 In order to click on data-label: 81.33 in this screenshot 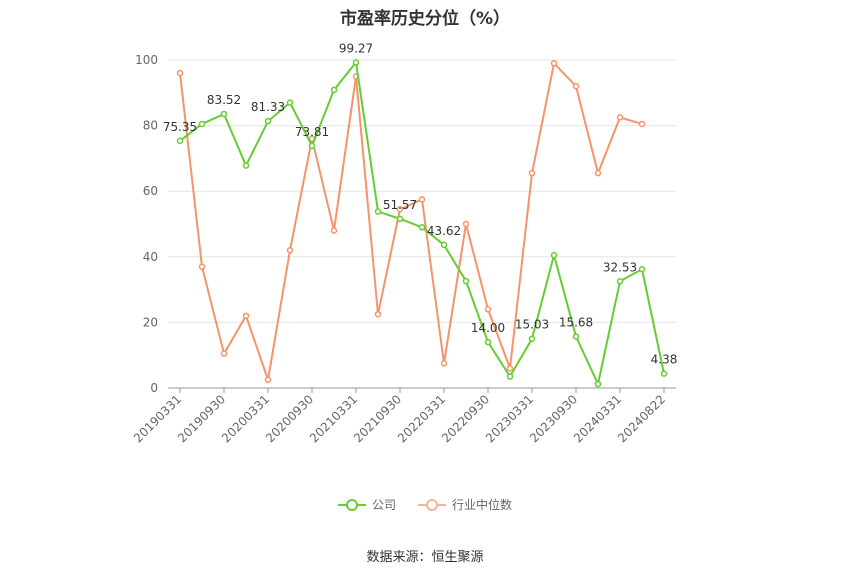, I will do `click(268, 107)`.